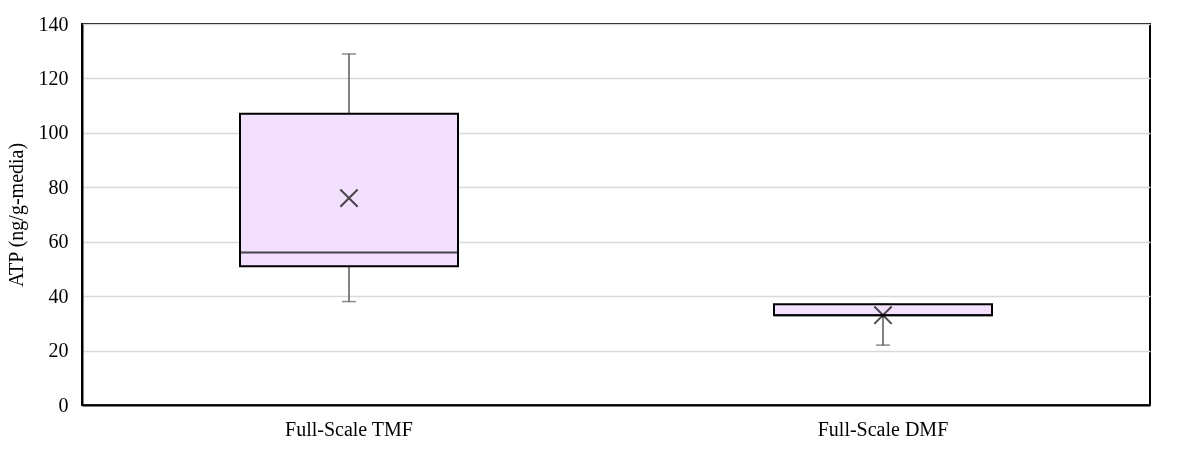 Image resolution: width=1202 pixels, height=460 pixels. I want to click on y-tick-label: 100, so click(53, 132).